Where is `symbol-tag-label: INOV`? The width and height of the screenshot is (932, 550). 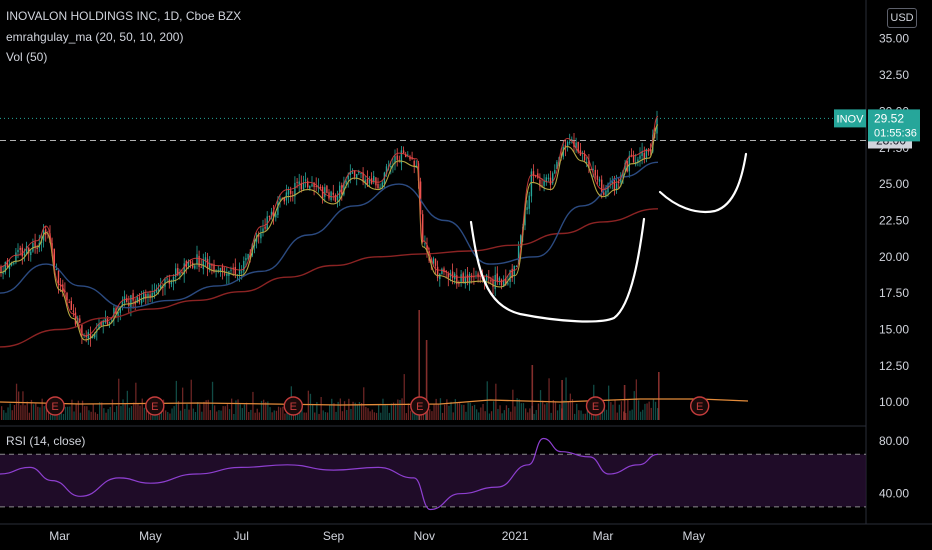
symbol-tag-label: INOV is located at coordinates (851, 119).